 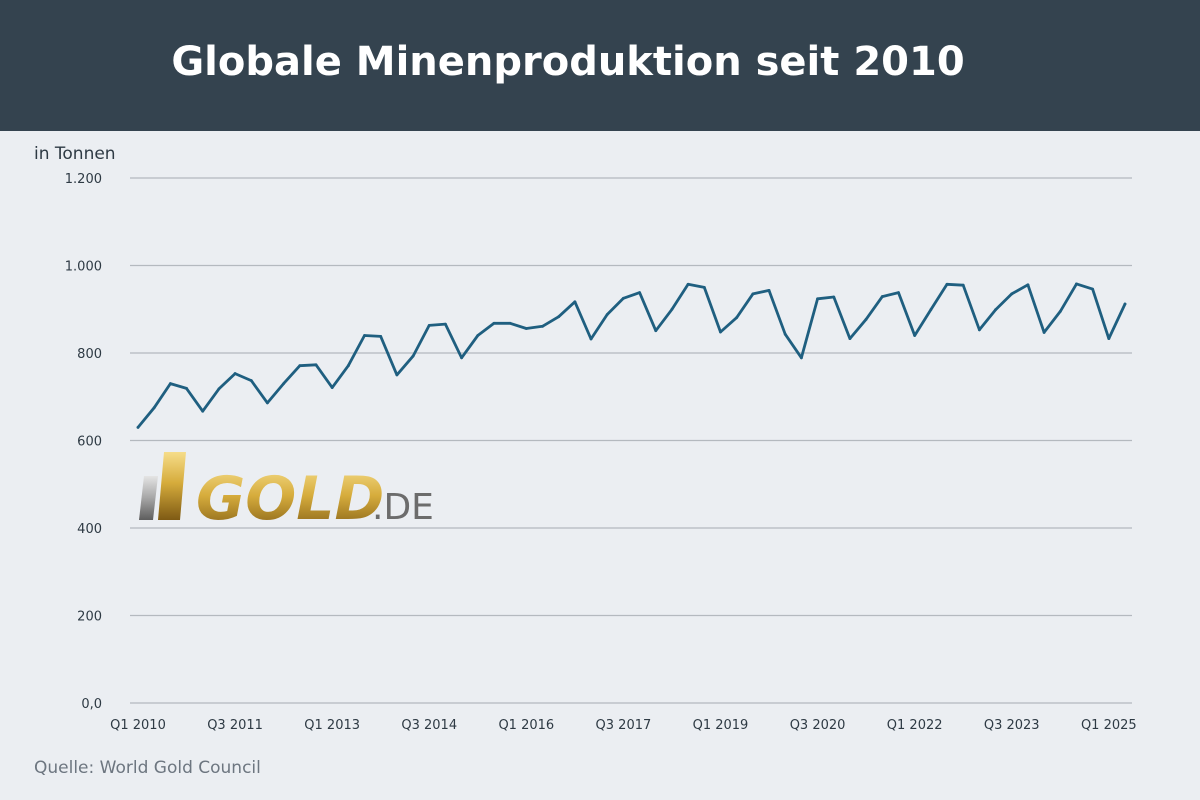 I want to click on source-note: Quelle: World Gold Council, so click(x=147, y=768).